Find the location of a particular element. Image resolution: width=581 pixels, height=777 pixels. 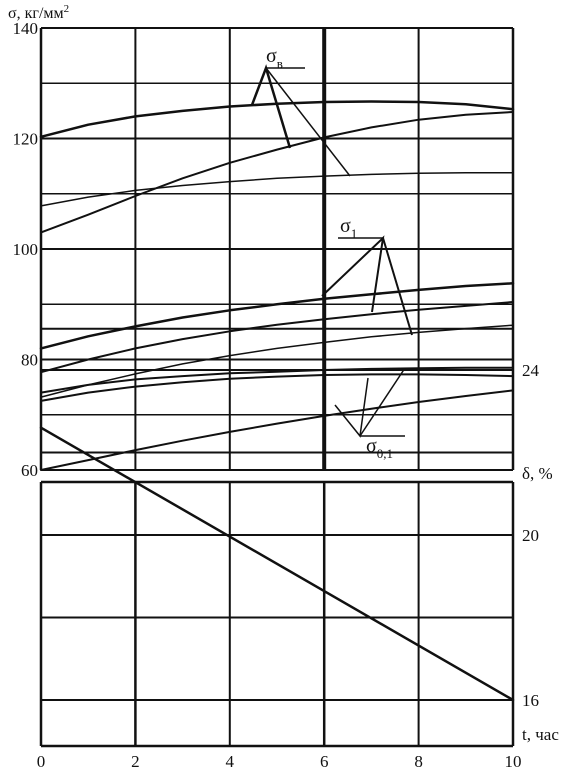

top-panel-leader-lines is located at coordinates (331, 251).